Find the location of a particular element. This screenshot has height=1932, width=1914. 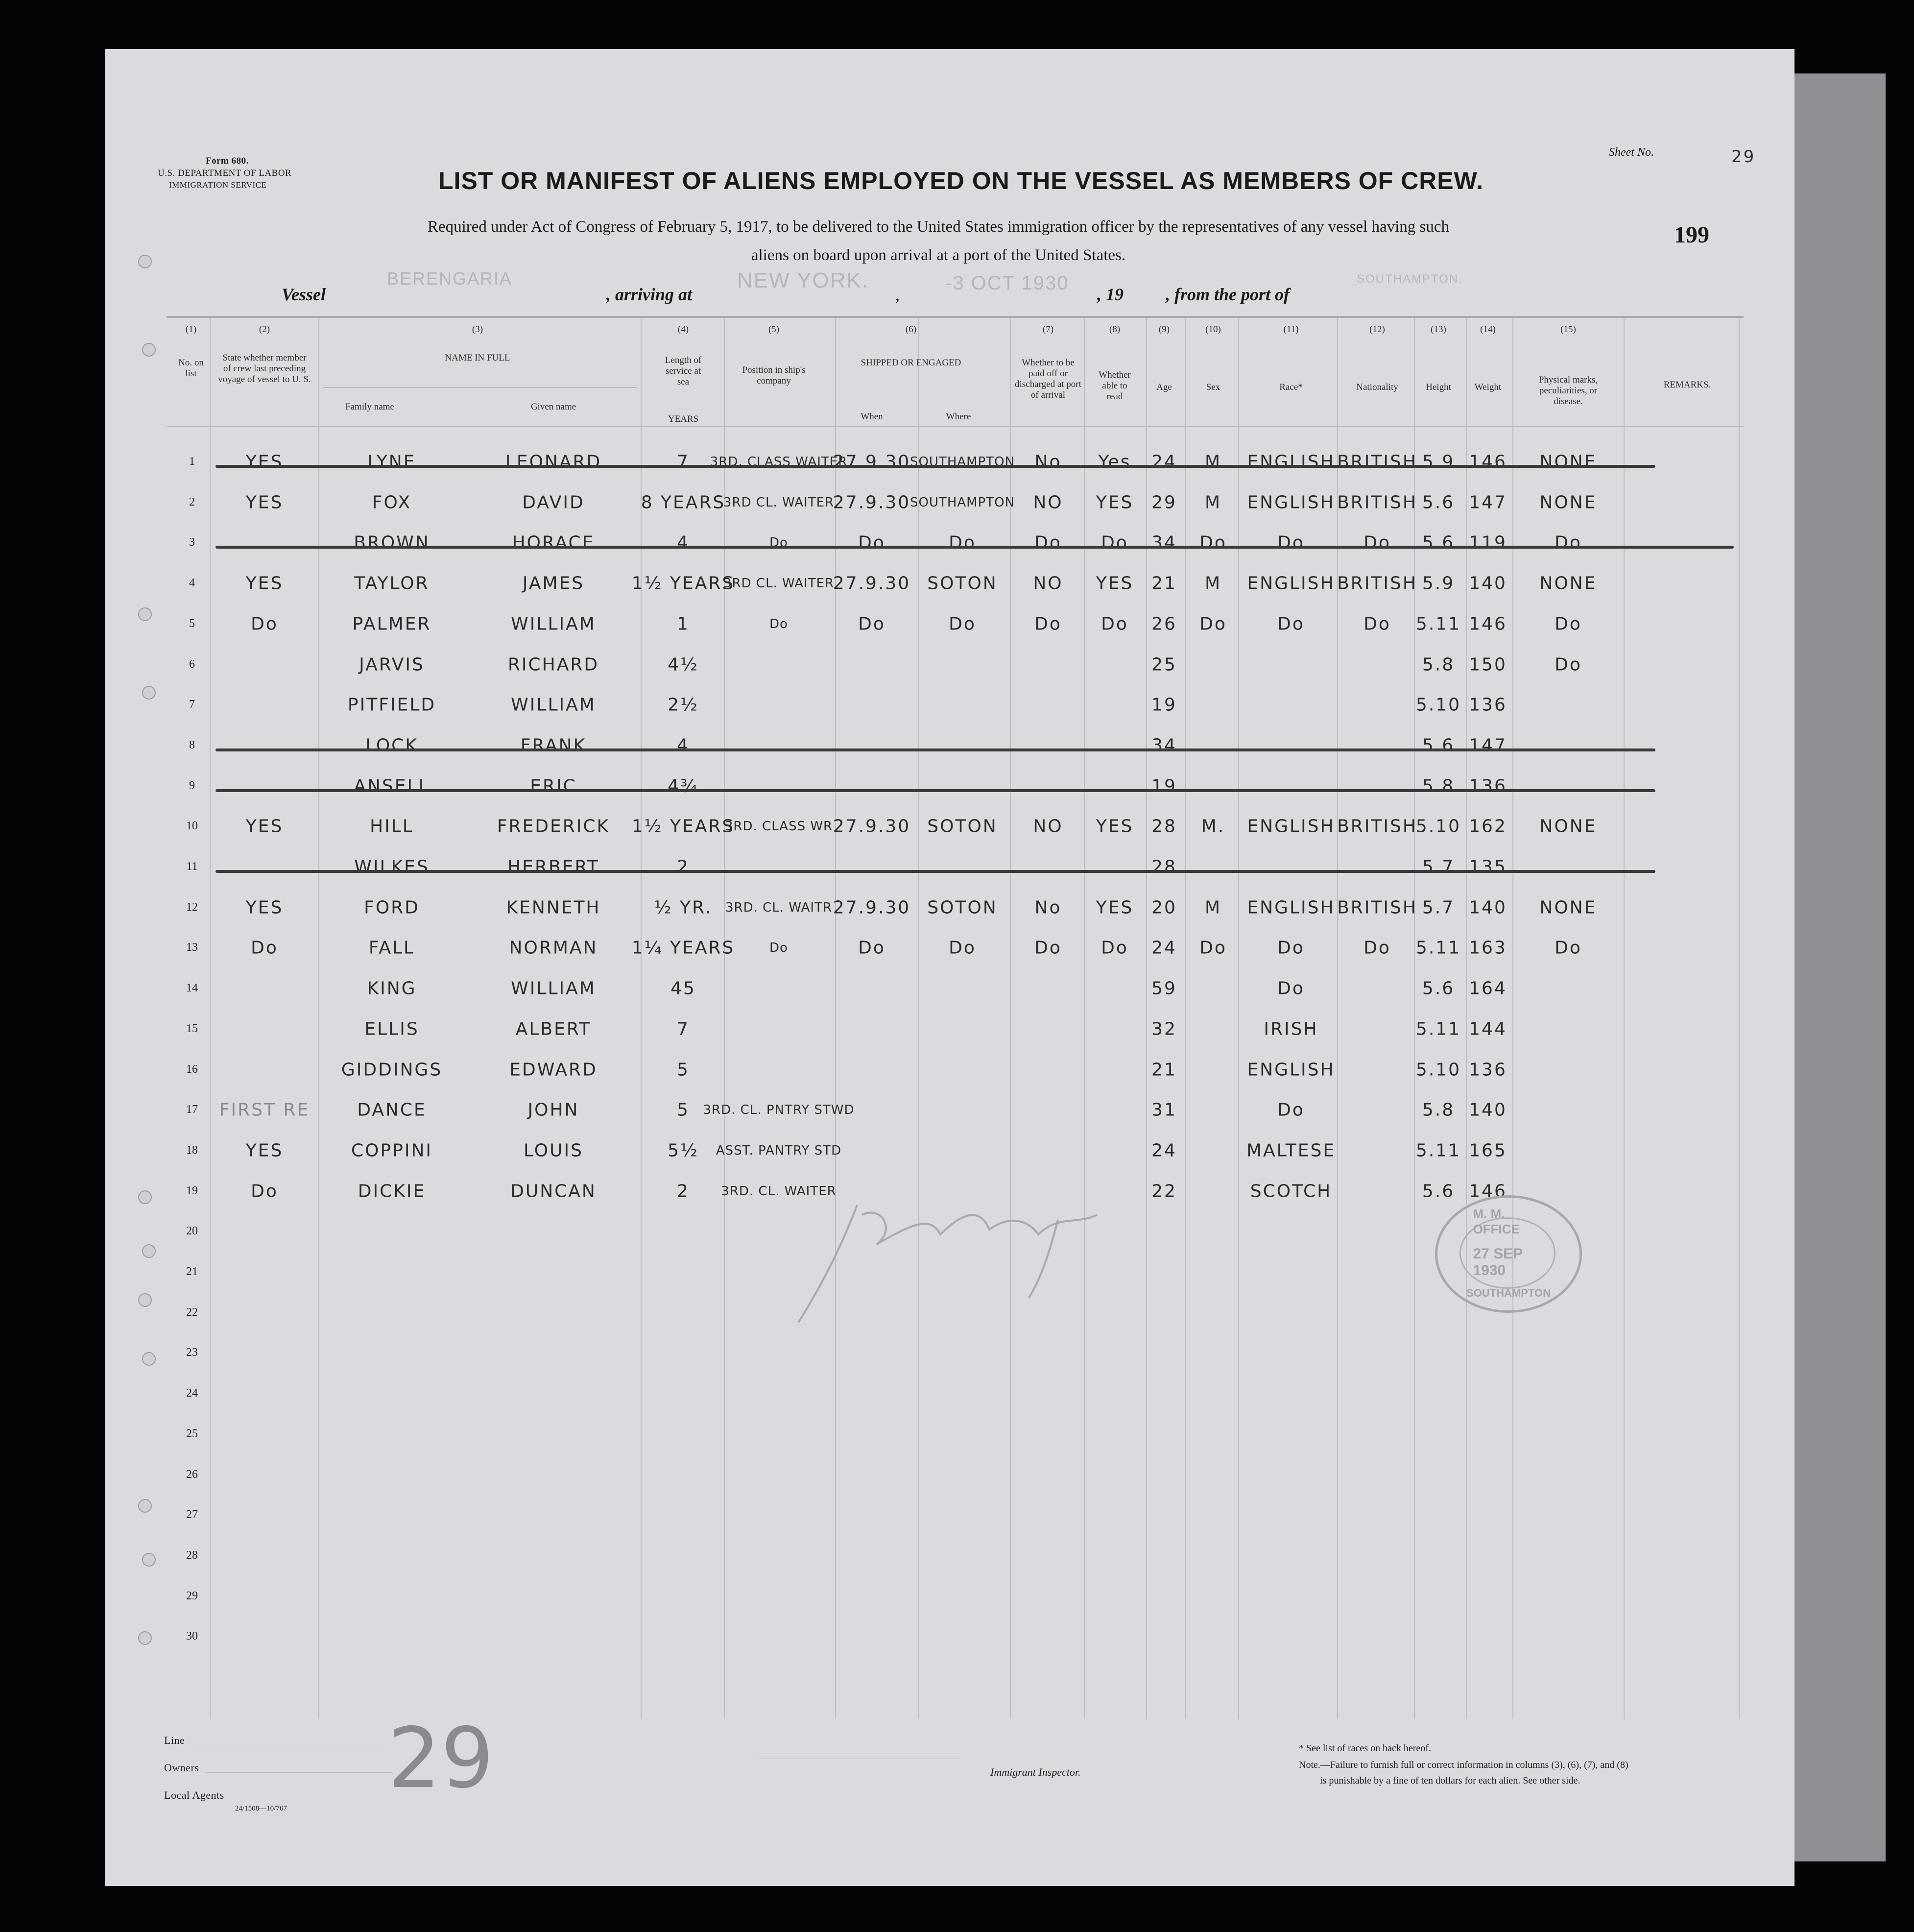

sheet-number: 29 is located at coordinates (1743, 157).